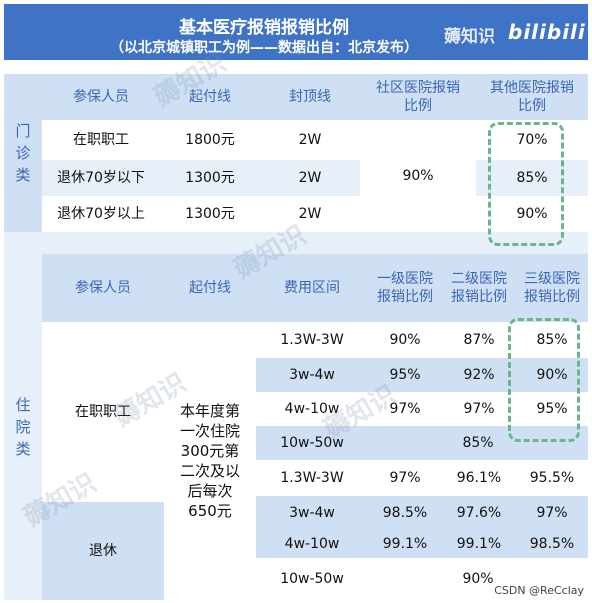 The image size is (592, 603). What do you see at coordinates (23, 153) in the screenshot?
I see `section-label-outpatient: 门诊类` at bounding box center [23, 153].